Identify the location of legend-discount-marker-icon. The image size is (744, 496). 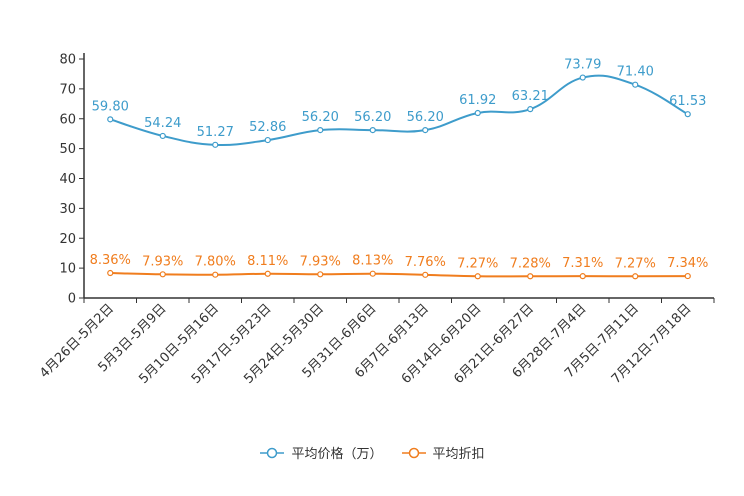
(413, 452).